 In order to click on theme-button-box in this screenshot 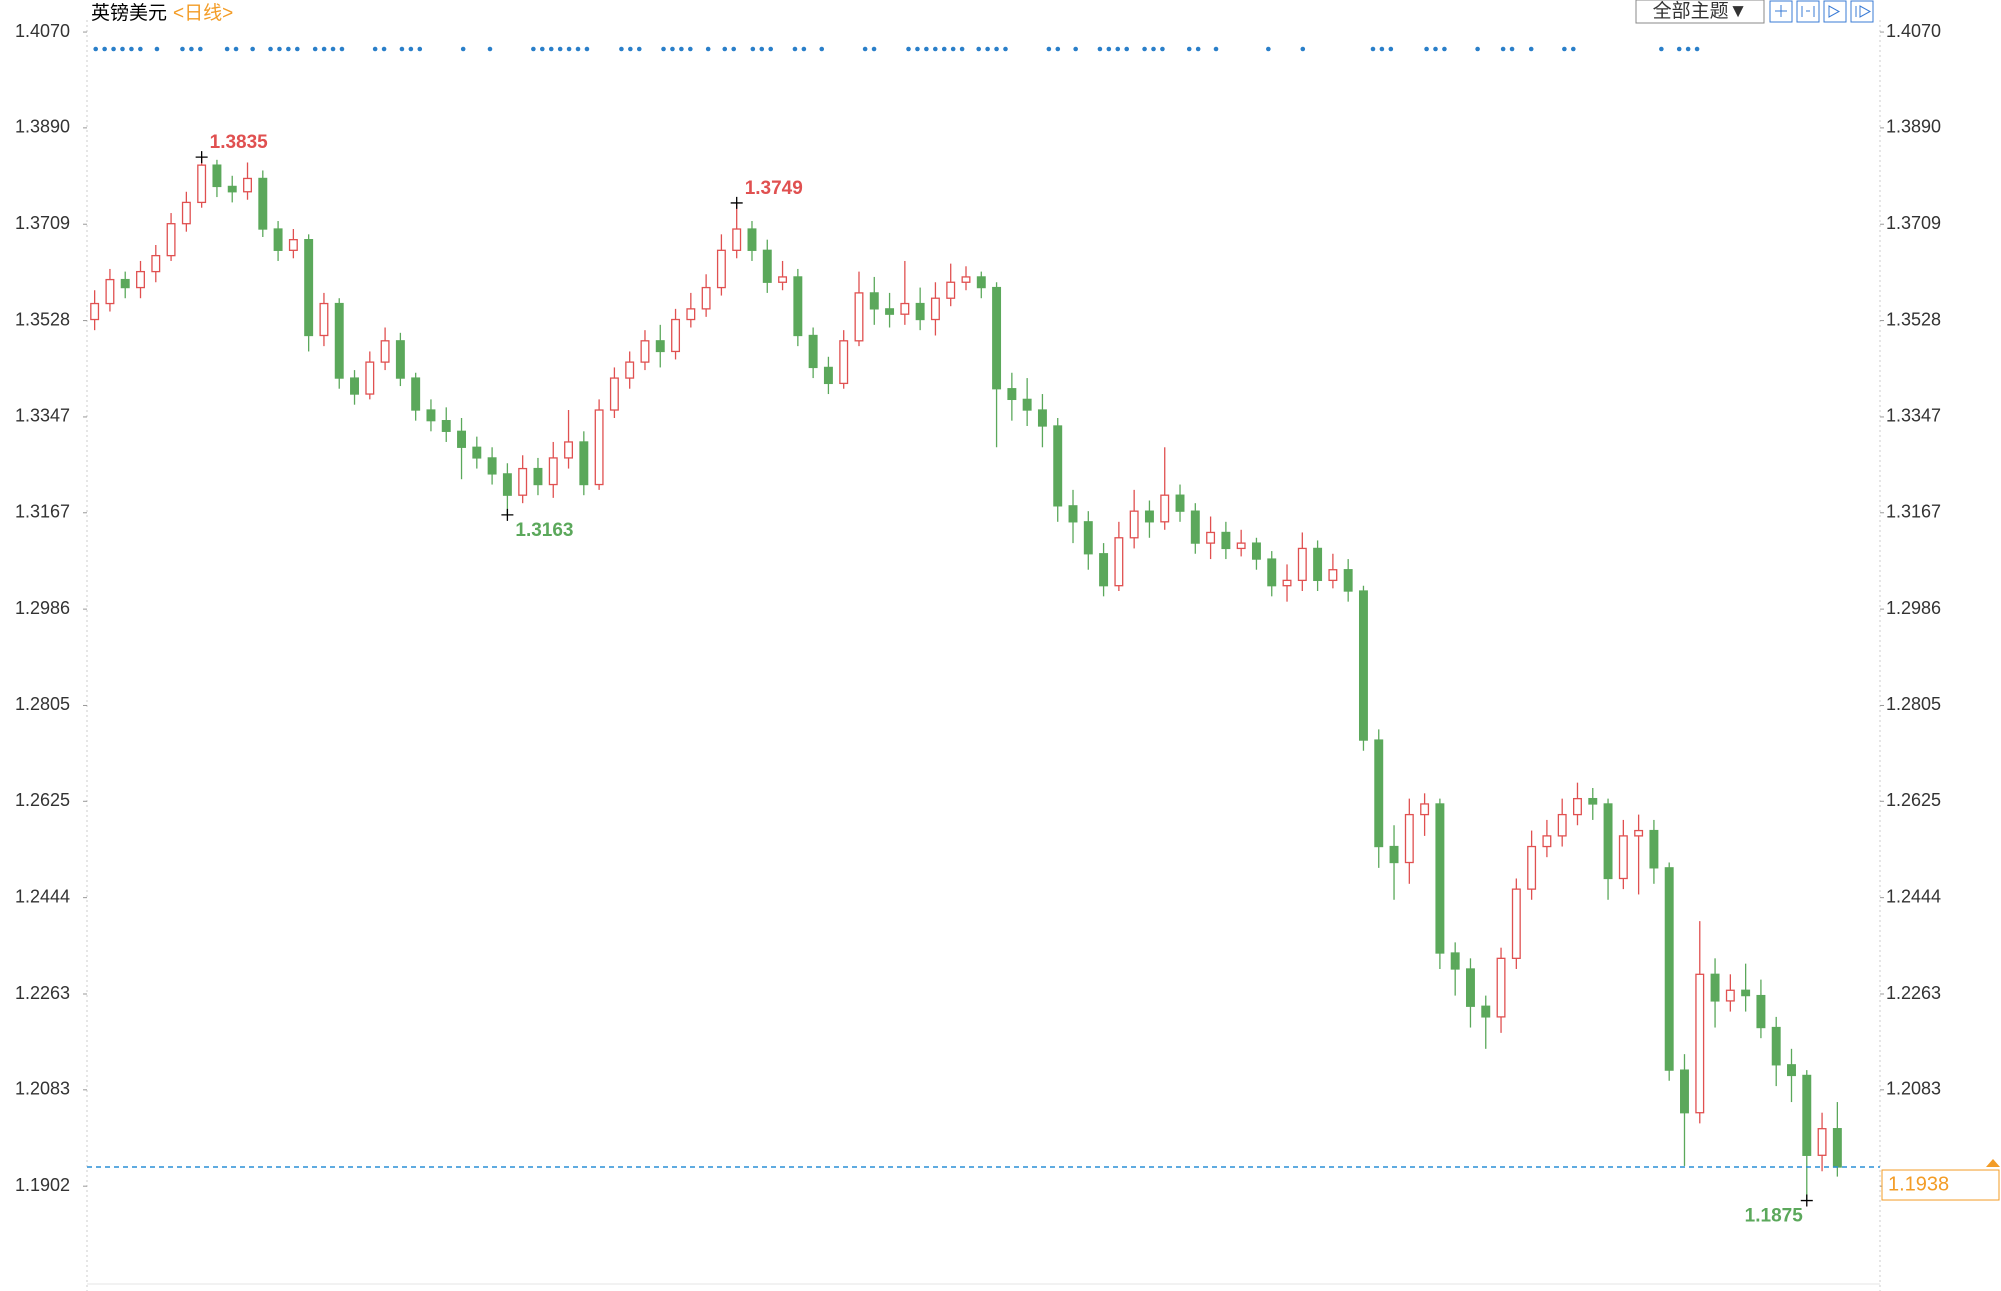, I will do `click(1700, 12)`.